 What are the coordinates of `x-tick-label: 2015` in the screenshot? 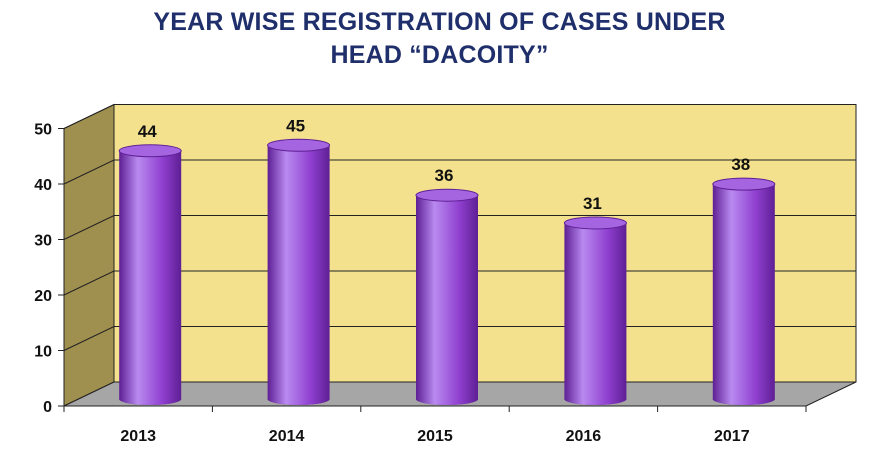 It's located at (435, 436).